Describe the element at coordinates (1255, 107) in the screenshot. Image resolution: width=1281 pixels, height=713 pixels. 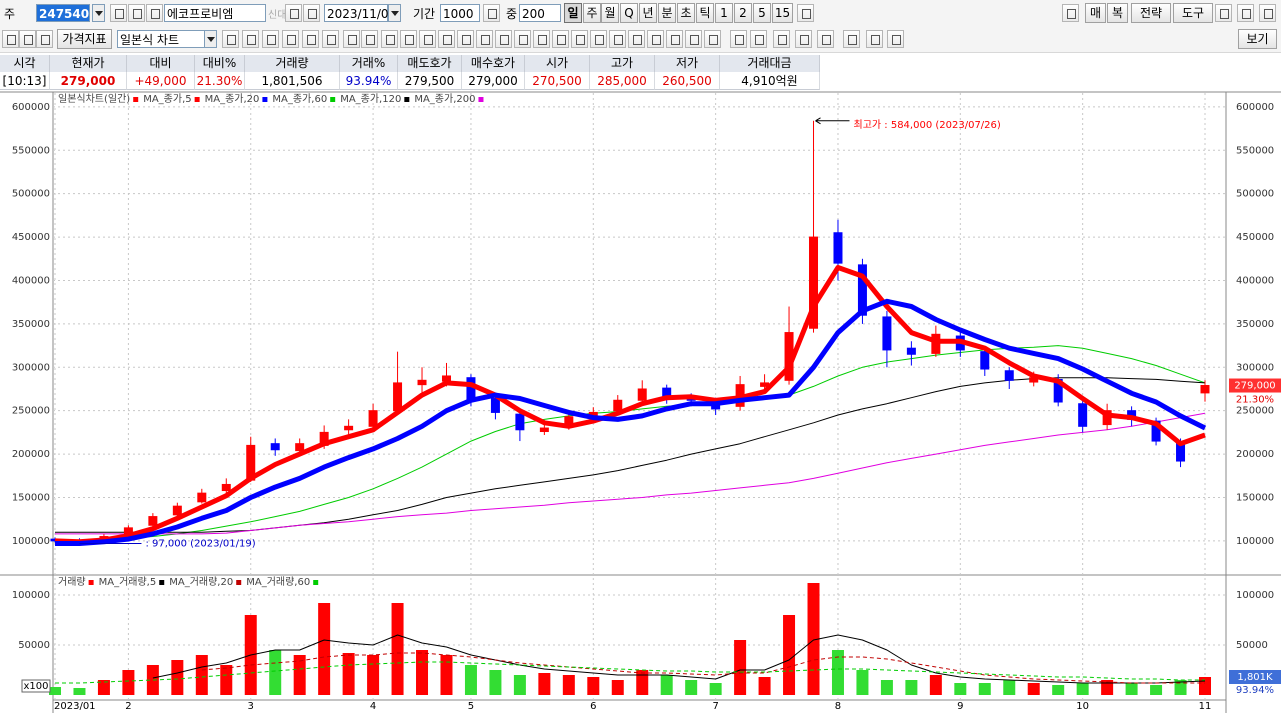
I see `y-tick-label: 600000` at that location.